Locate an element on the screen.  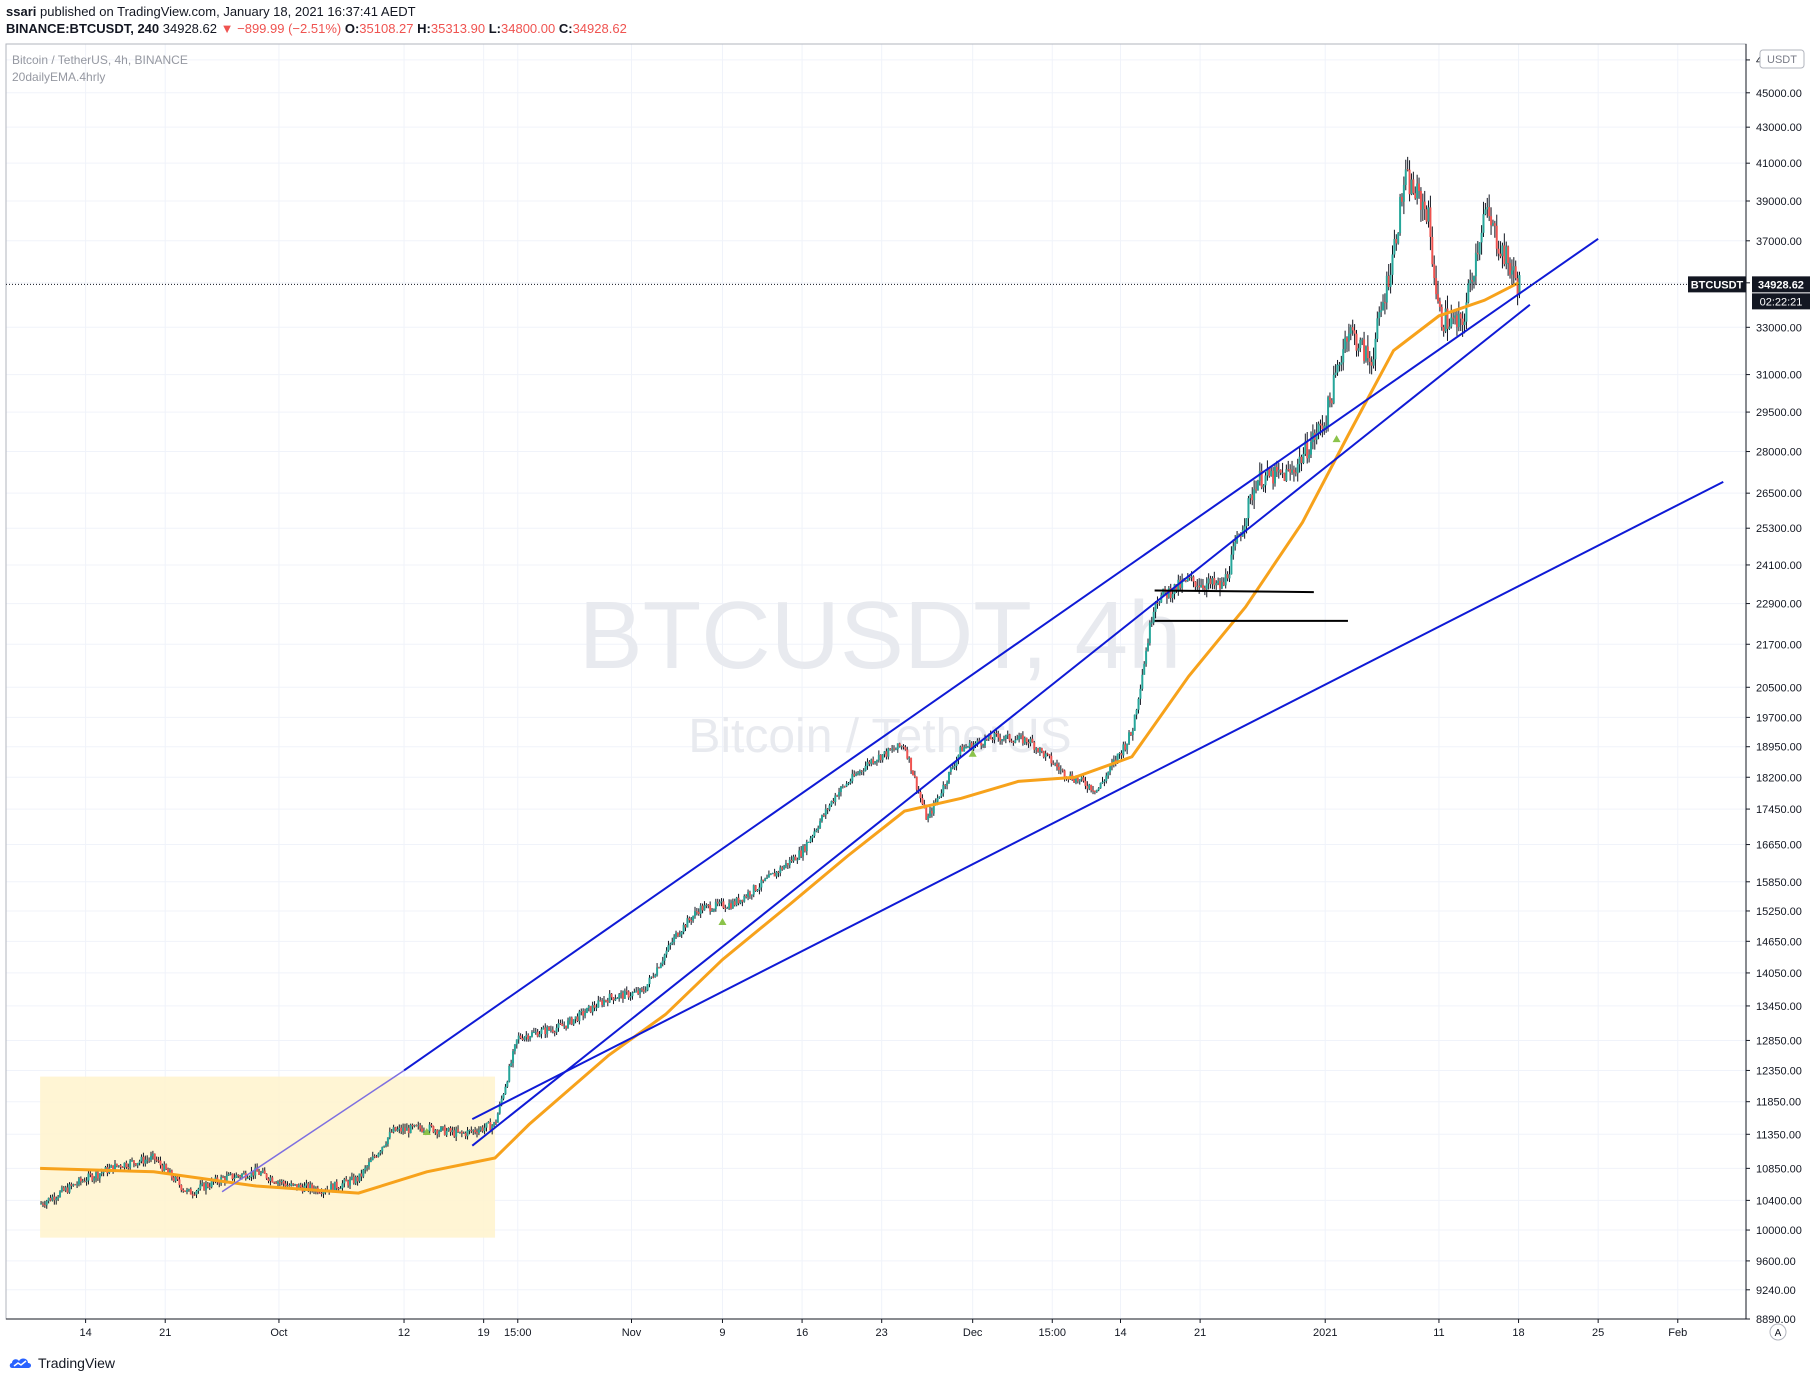
time-tick-label: 11 is located at coordinates (1438, 1333).